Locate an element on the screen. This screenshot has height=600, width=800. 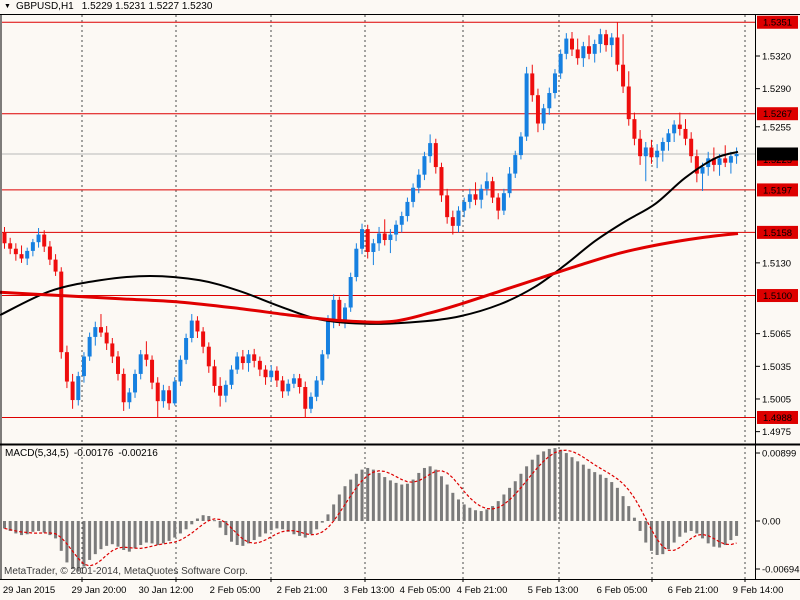
macd-axis: 0.00899 0.00 -0.00694 is located at coordinates (778, 512).